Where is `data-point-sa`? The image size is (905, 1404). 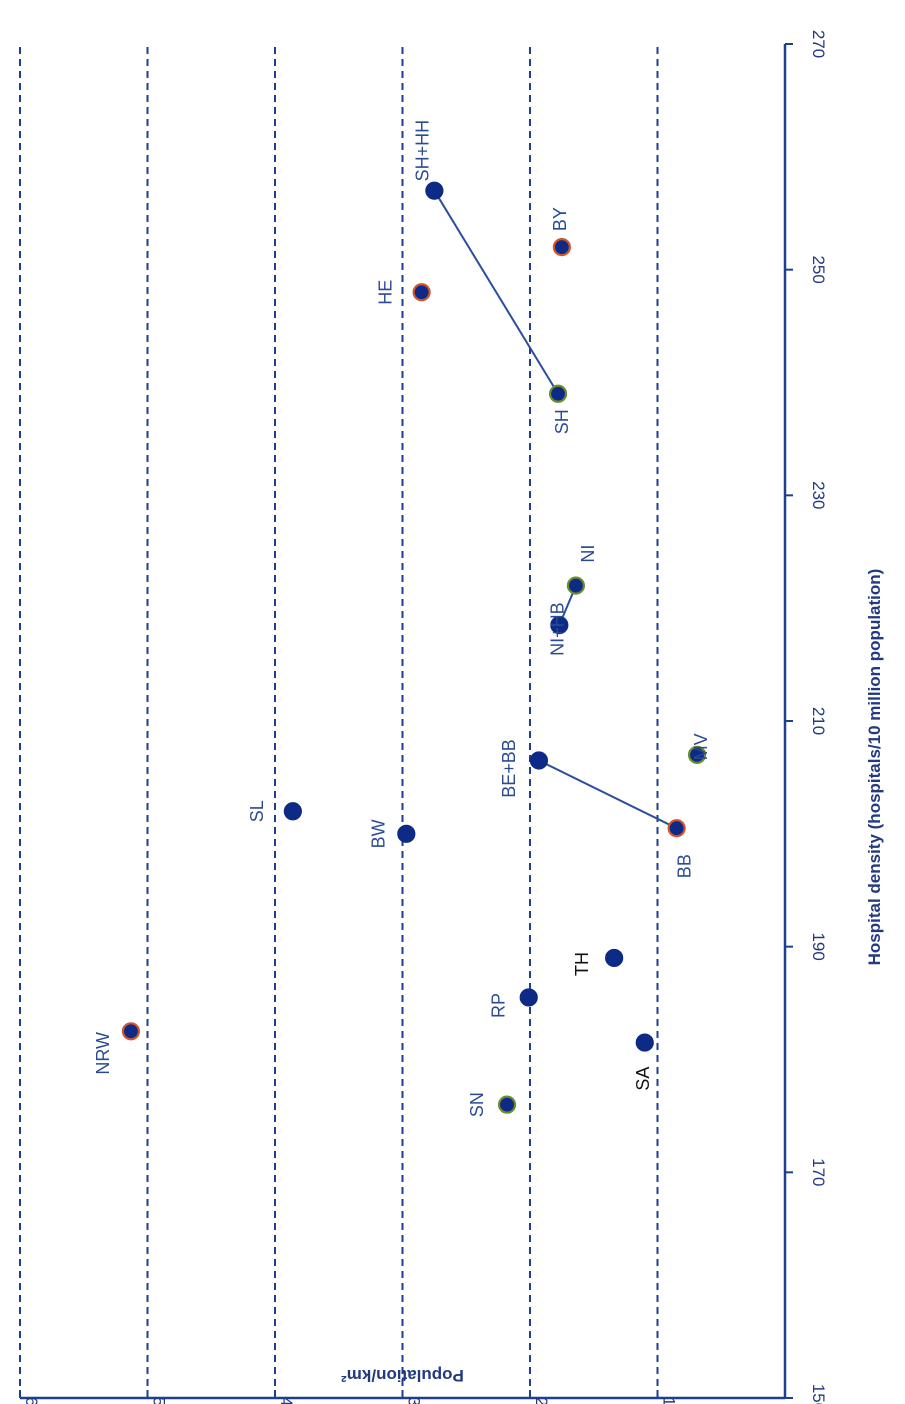 data-point-sa is located at coordinates (644, 1042).